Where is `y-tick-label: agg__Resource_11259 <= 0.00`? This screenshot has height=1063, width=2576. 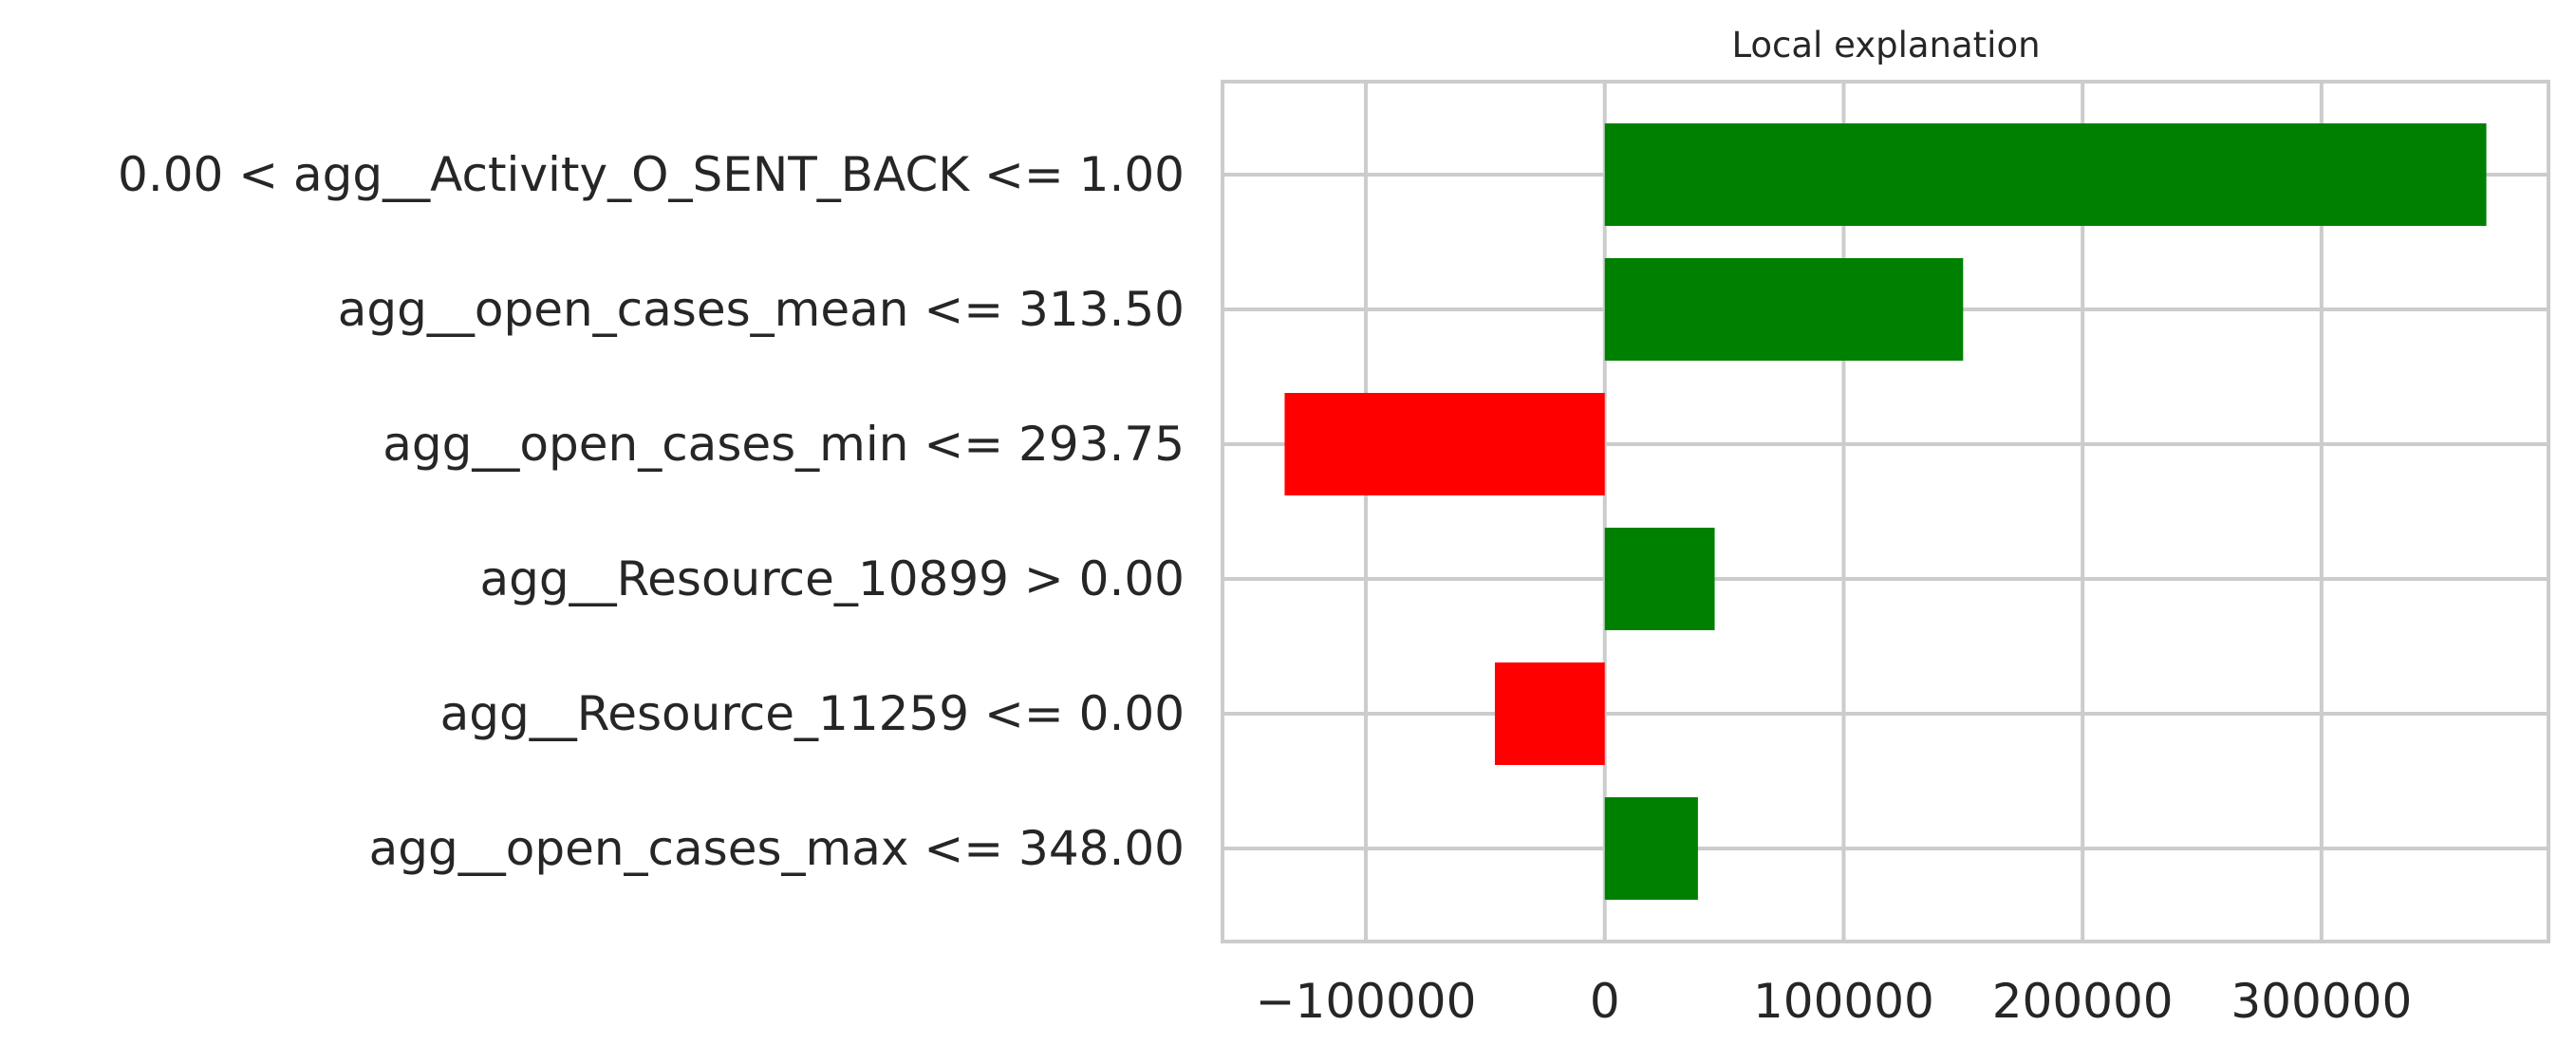
y-tick-label: agg__Resource_11259 <= 0.00 is located at coordinates (813, 713).